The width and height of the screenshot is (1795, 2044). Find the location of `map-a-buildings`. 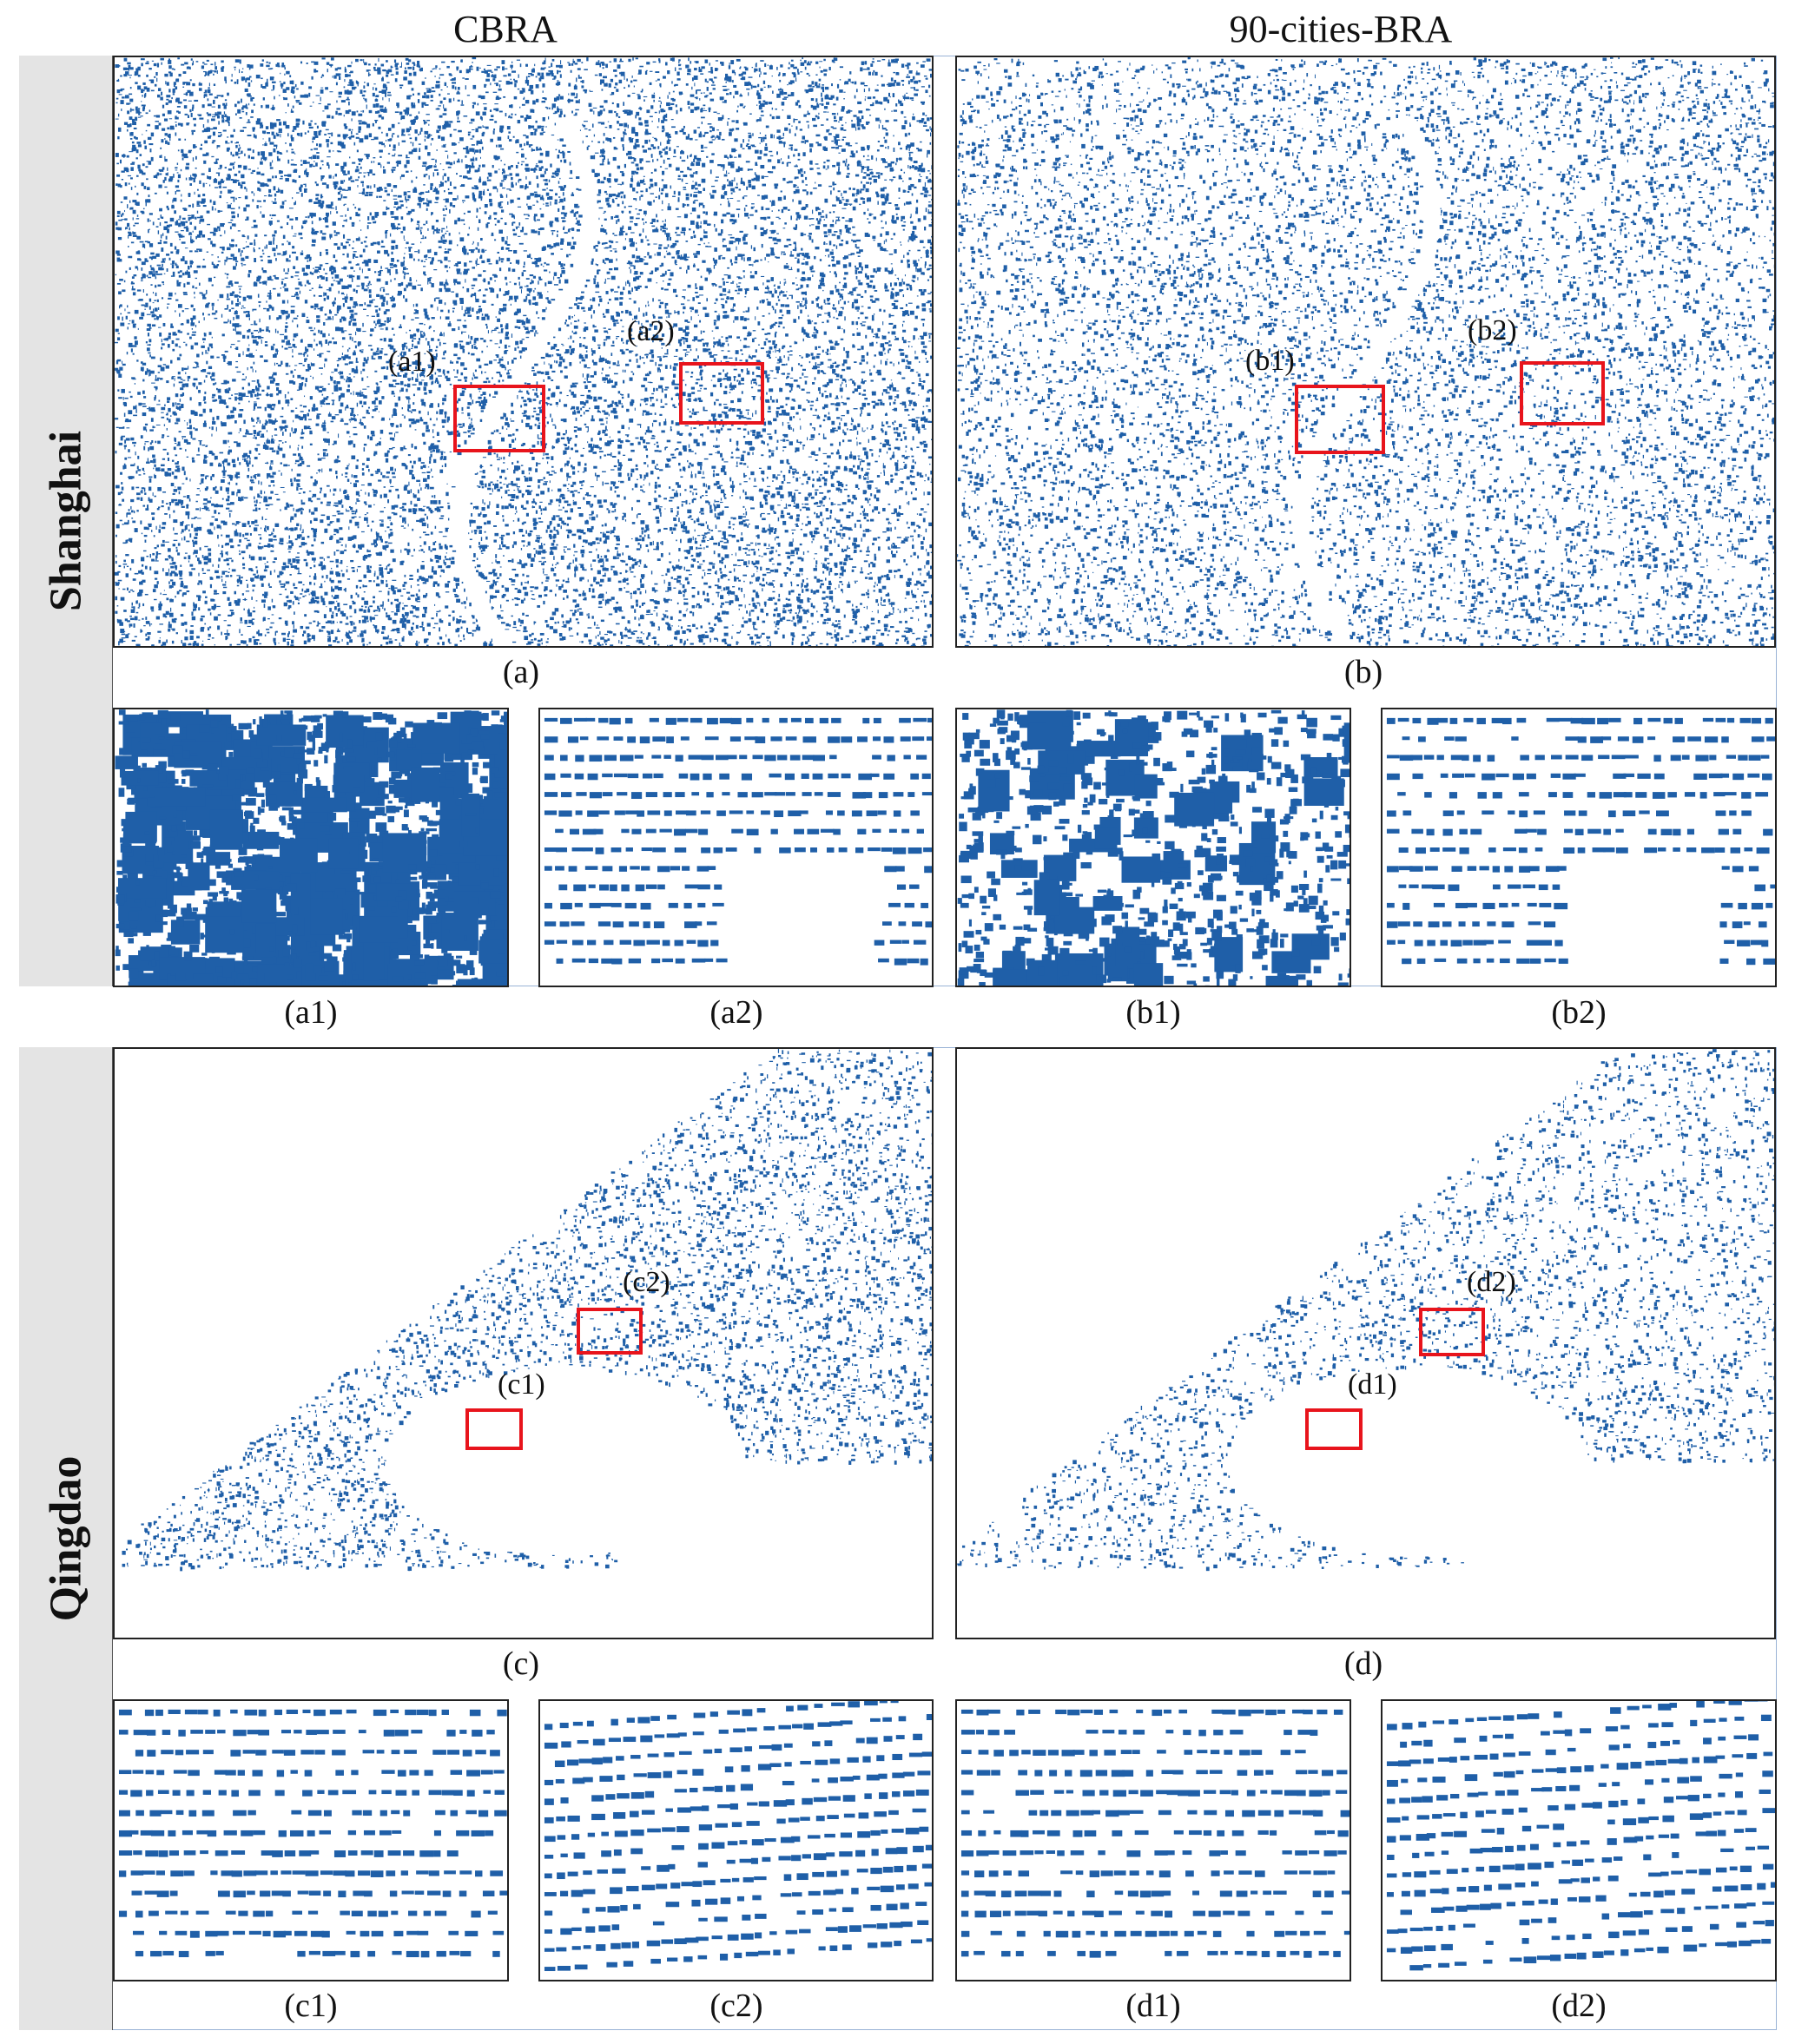

map-a-buildings is located at coordinates (523, 351).